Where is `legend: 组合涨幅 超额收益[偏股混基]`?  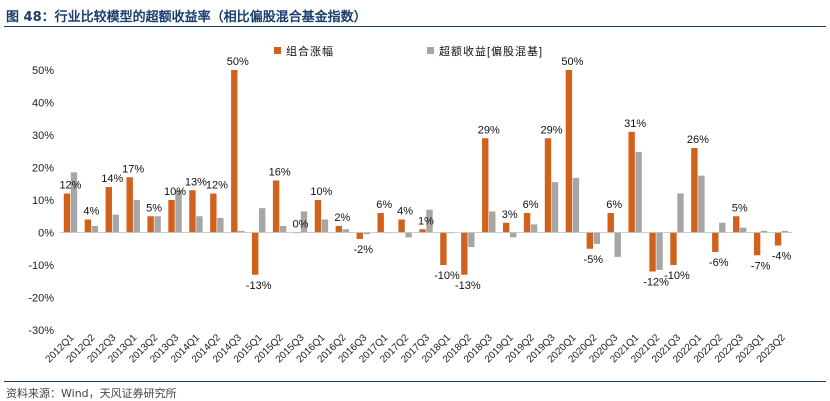 legend: 组合涨幅 超额收益[偏股混基] is located at coordinates (408, 51).